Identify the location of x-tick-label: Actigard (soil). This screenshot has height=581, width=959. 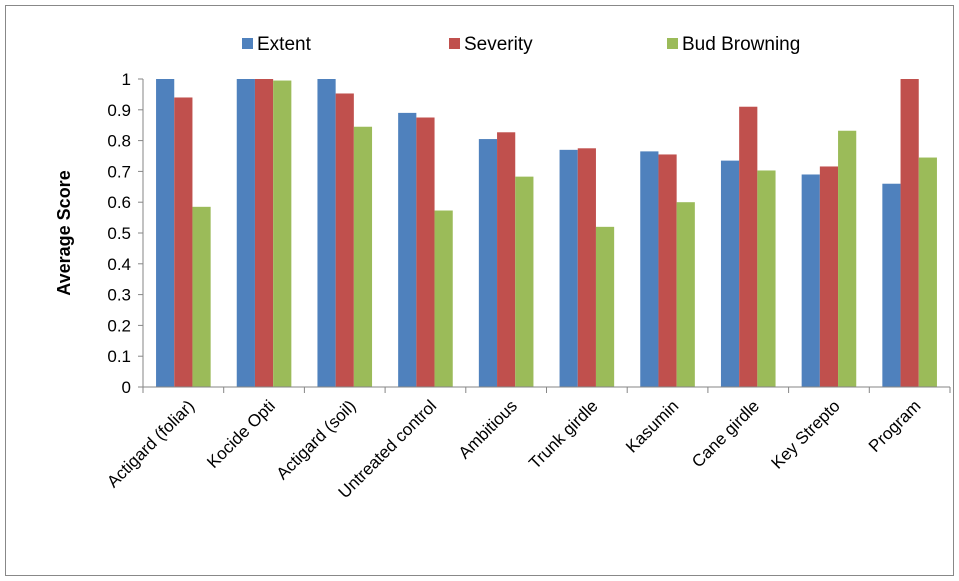
(316, 439).